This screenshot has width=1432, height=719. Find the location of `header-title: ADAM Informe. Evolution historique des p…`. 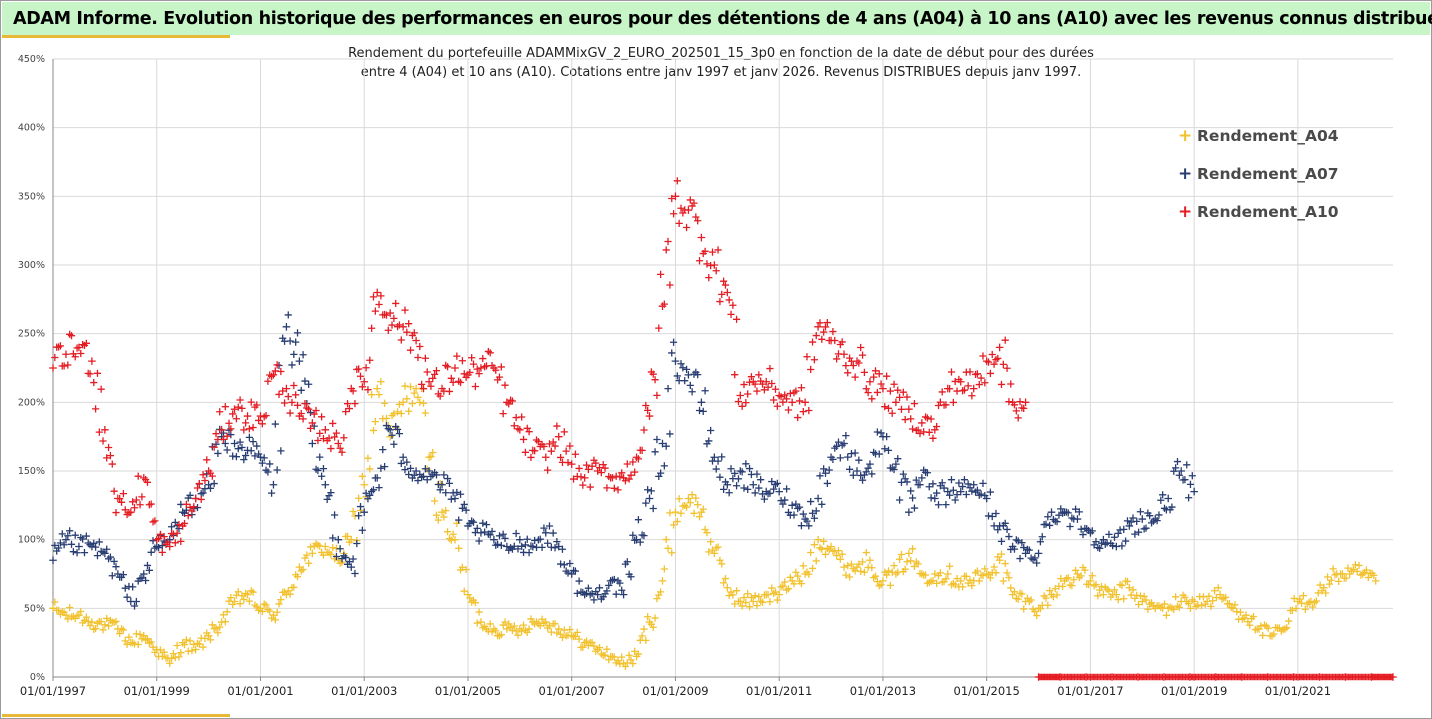

header-title: ADAM Informe. Evolution historique des p… is located at coordinates (722, 19).